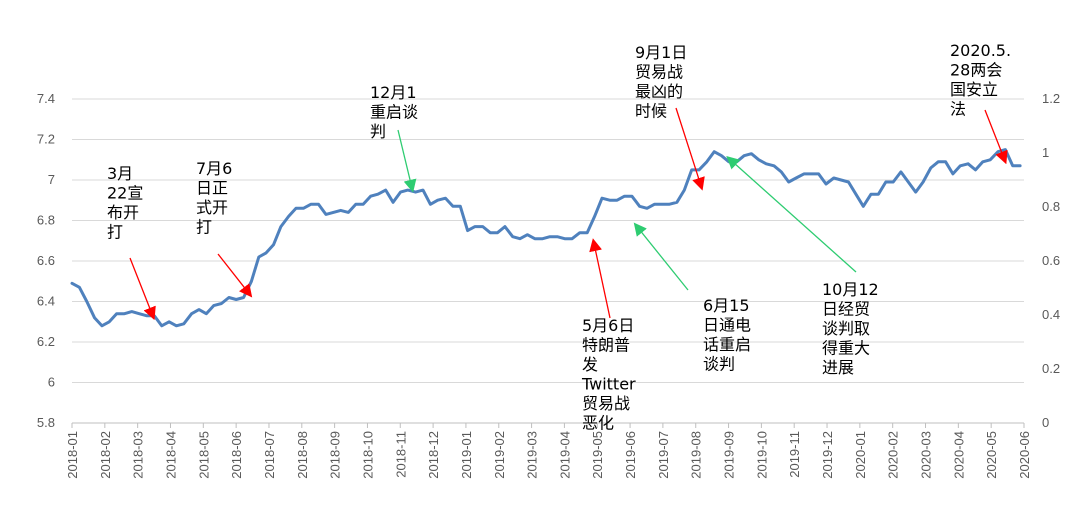  I want to click on y2-tick-label: 1, so click(1045, 152).